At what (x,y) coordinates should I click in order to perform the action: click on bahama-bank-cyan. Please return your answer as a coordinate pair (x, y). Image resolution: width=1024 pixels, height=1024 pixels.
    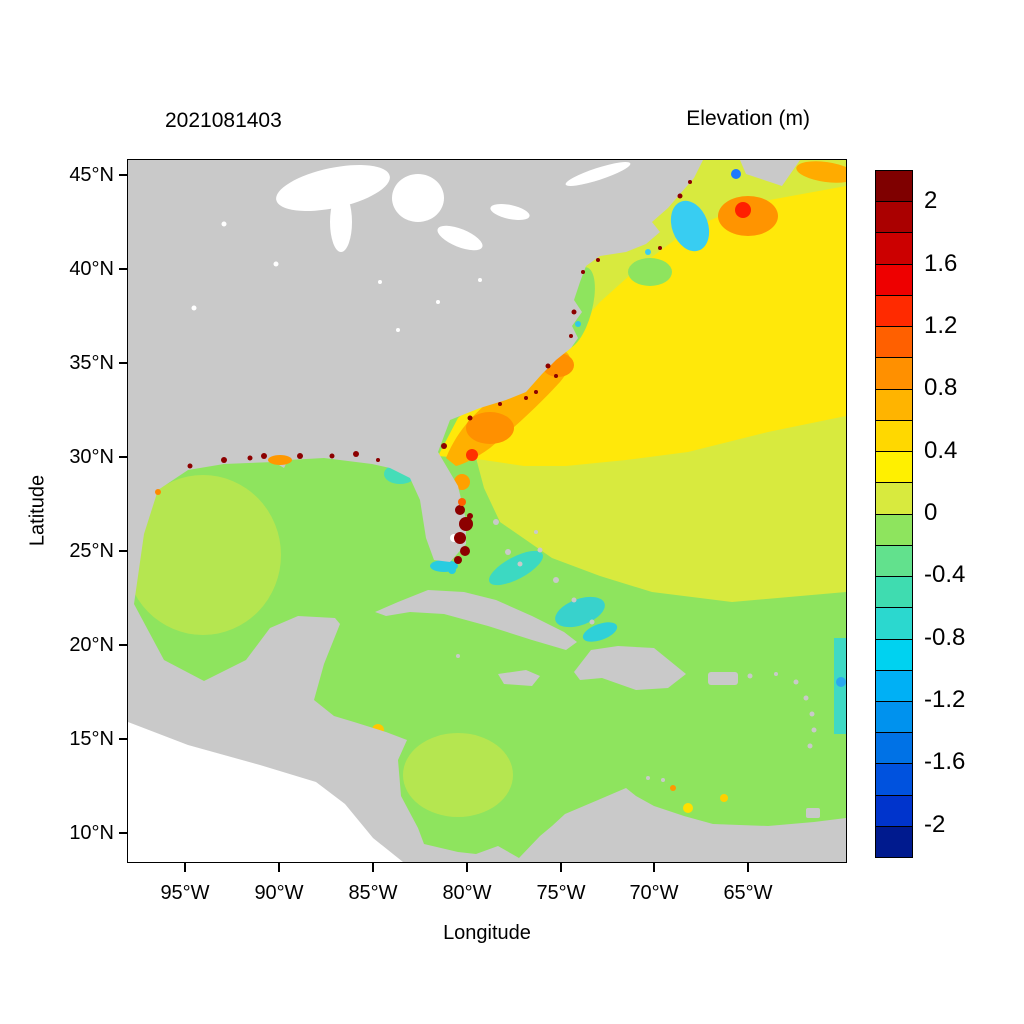
    Looking at the image, I should click on (516, 568).